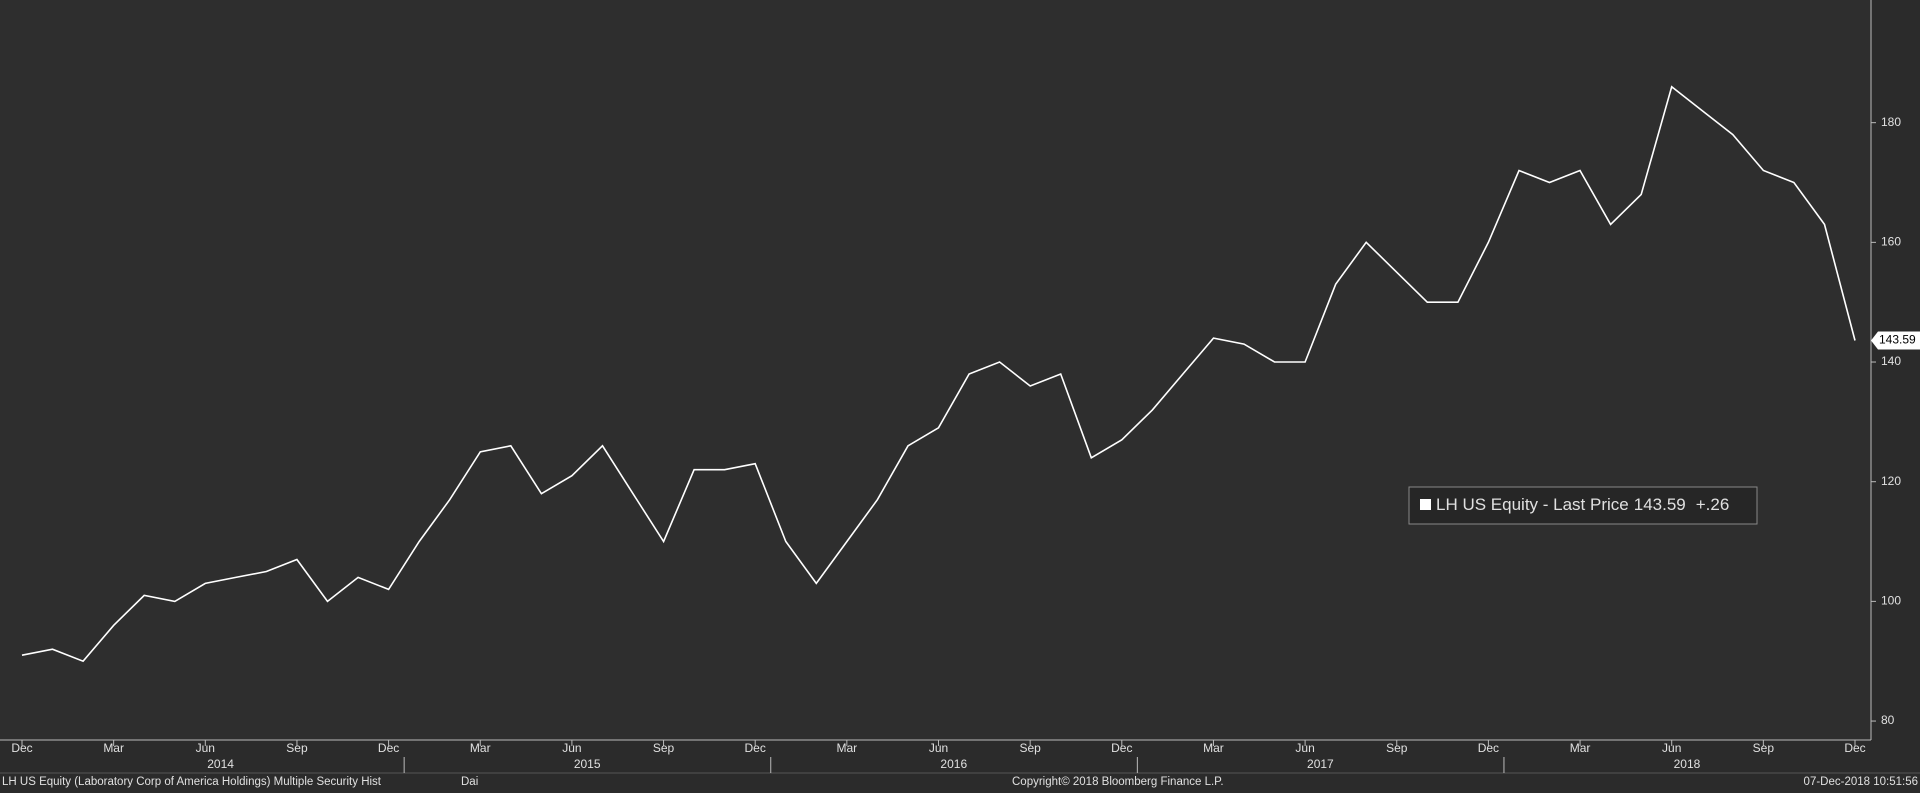  Describe the element at coordinates (1891, 481) in the screenshot. I see `y-tick-label: 120` at that location.